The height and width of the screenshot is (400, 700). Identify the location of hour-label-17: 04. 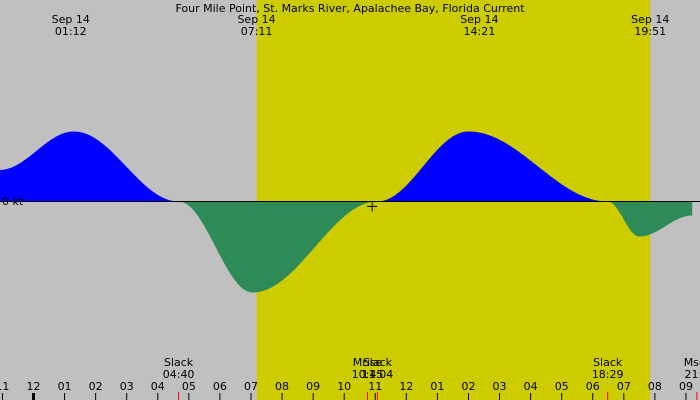
(531, 386).